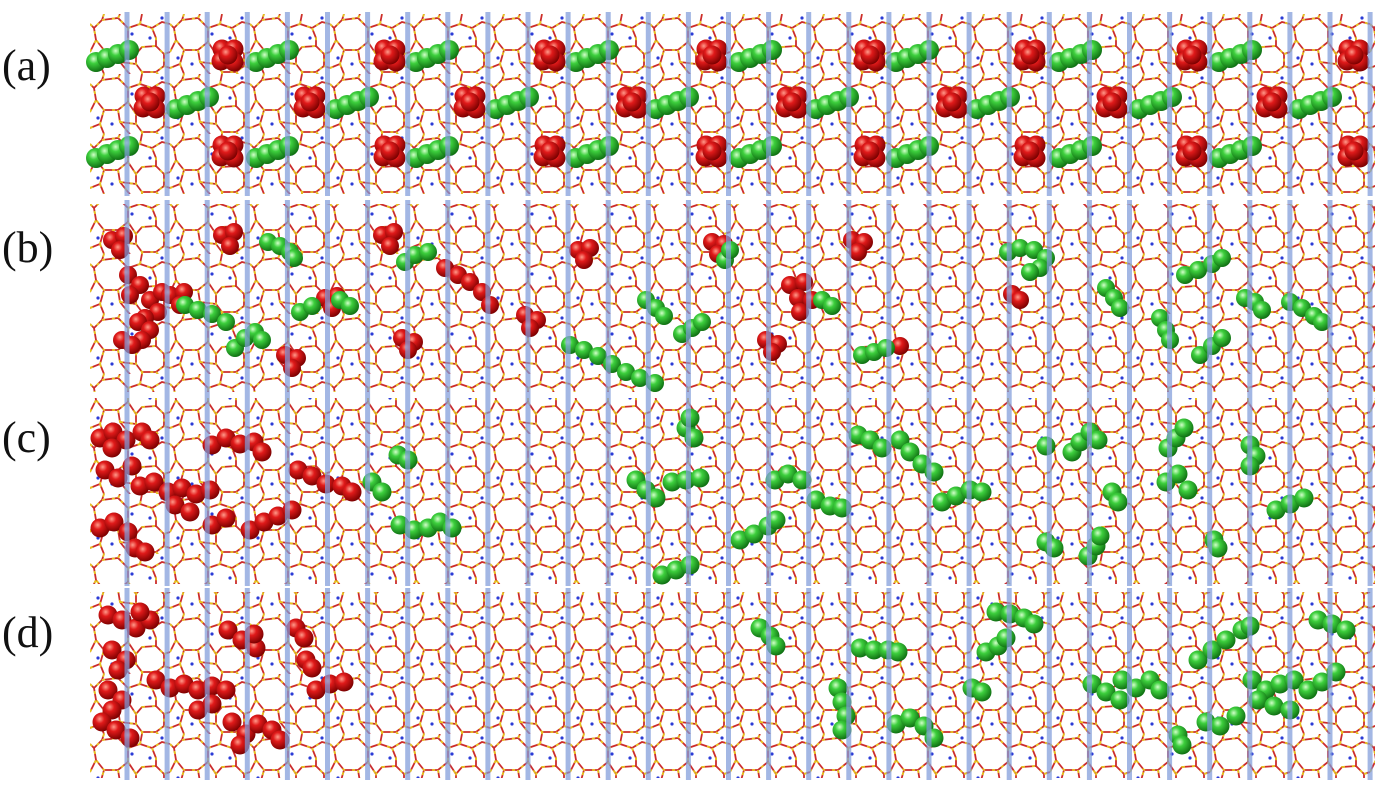 Image resolution: width=1387 pixels, height=793 pixels. Describe the element at coordinates (26, 65) in the screenshot. I see `panel-label-a: (a)` at that location.